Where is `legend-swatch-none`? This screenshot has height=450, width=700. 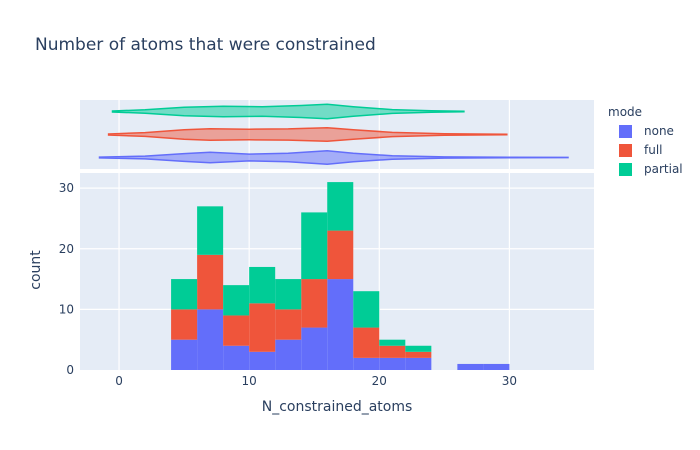 legend-swatch-none is located at coordinates (625, 131).